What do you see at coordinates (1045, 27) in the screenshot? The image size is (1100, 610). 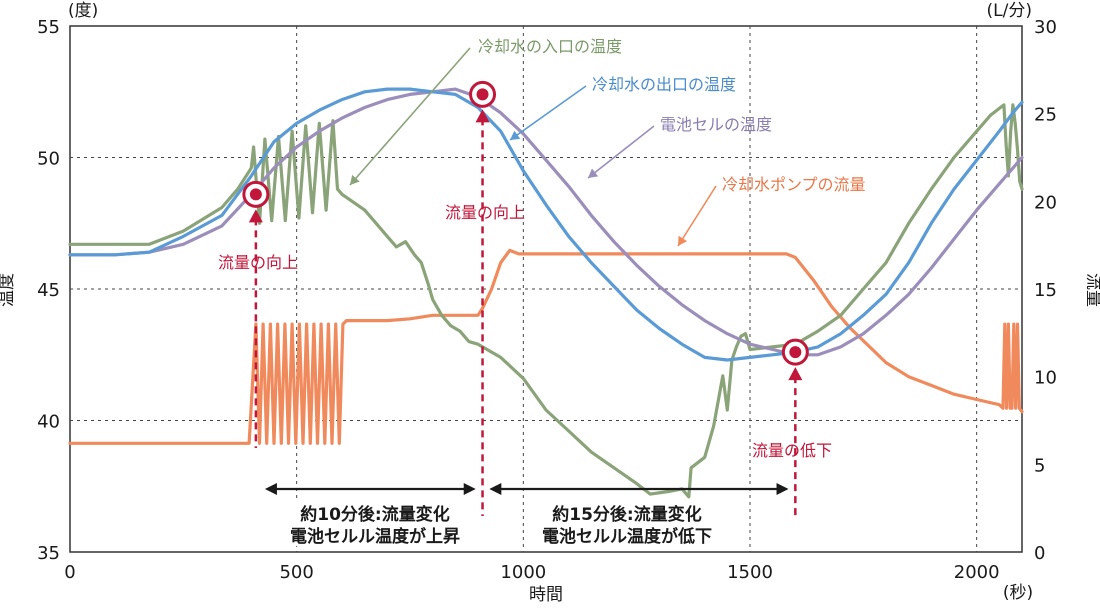 I see `right-tick-label-30: 30` at bounding box center [1045, 27].